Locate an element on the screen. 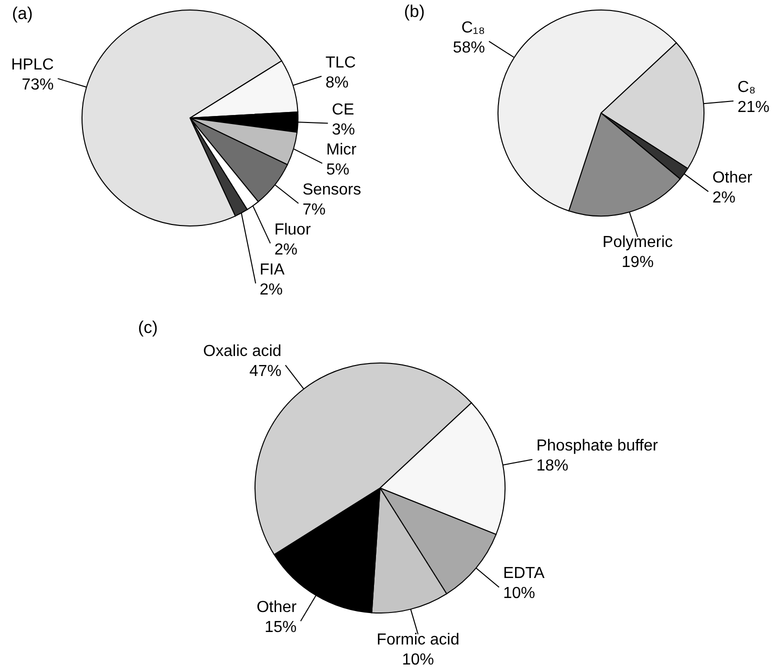  slice-label: HPLC is located at coordinates (32, 65).